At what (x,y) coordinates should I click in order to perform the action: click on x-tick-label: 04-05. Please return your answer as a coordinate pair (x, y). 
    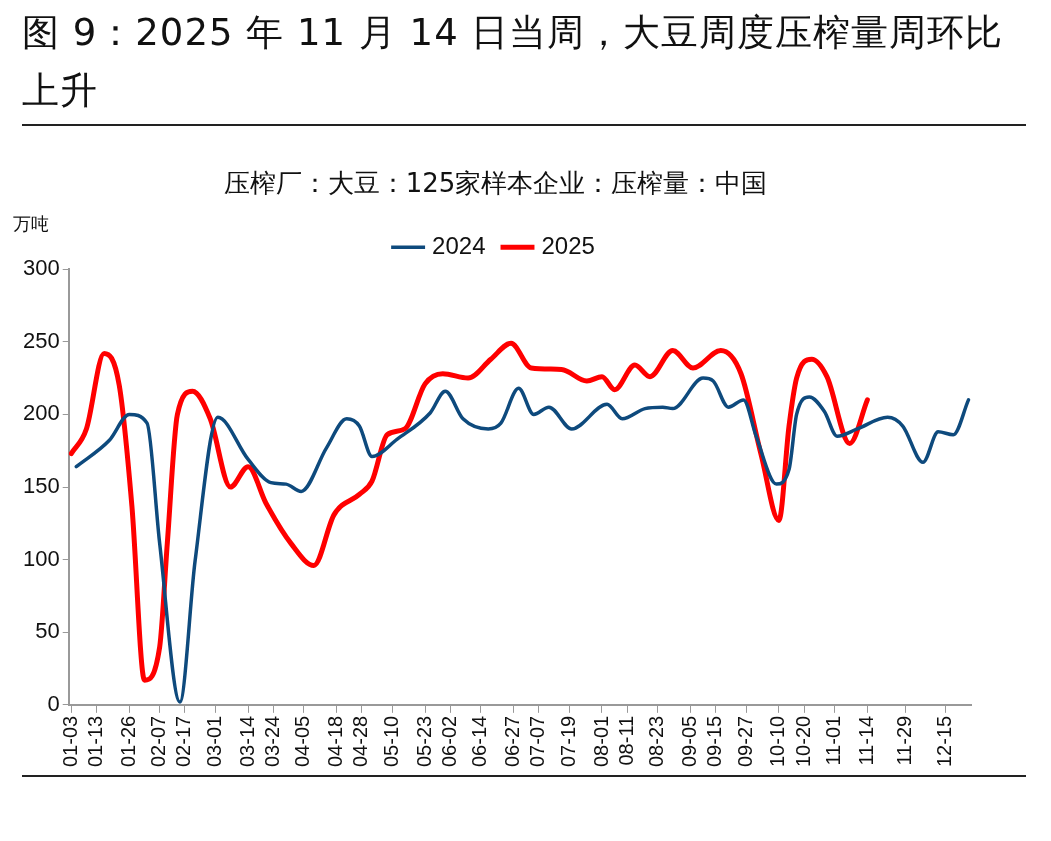
    Looking at the image, I should click on (302, 741).